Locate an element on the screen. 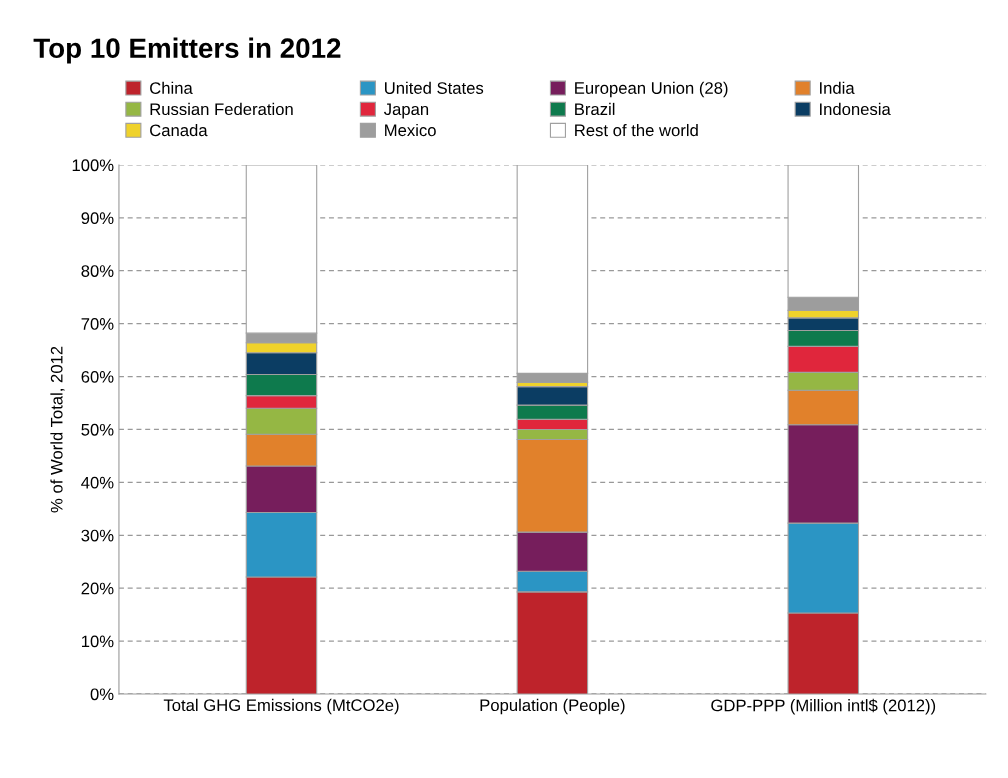 The width and height of the screenshot is (1008, 778). y-tick-label: 100% is located at coordinates (93, 165).